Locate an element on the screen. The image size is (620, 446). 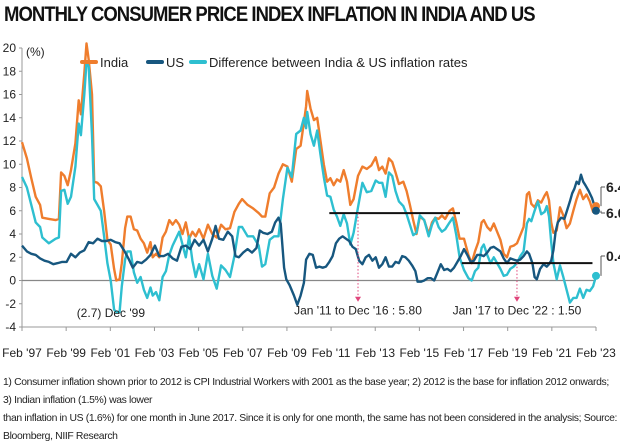
end-label-us: 6.0 is located at coordinates (613, 213).